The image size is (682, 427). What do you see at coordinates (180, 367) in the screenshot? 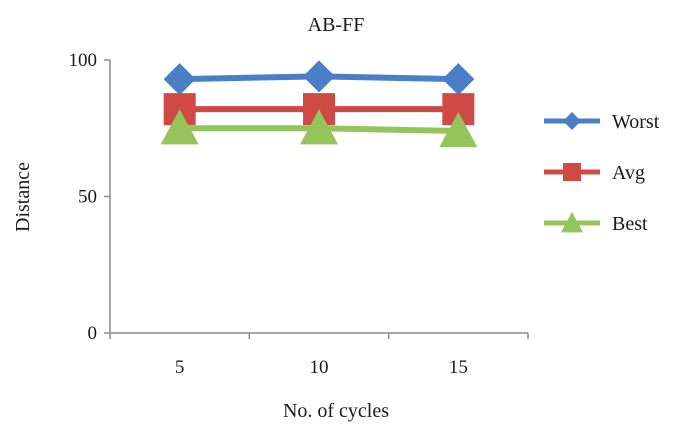
I see `x-tick-label: 5` at bounding box center [180, 367].